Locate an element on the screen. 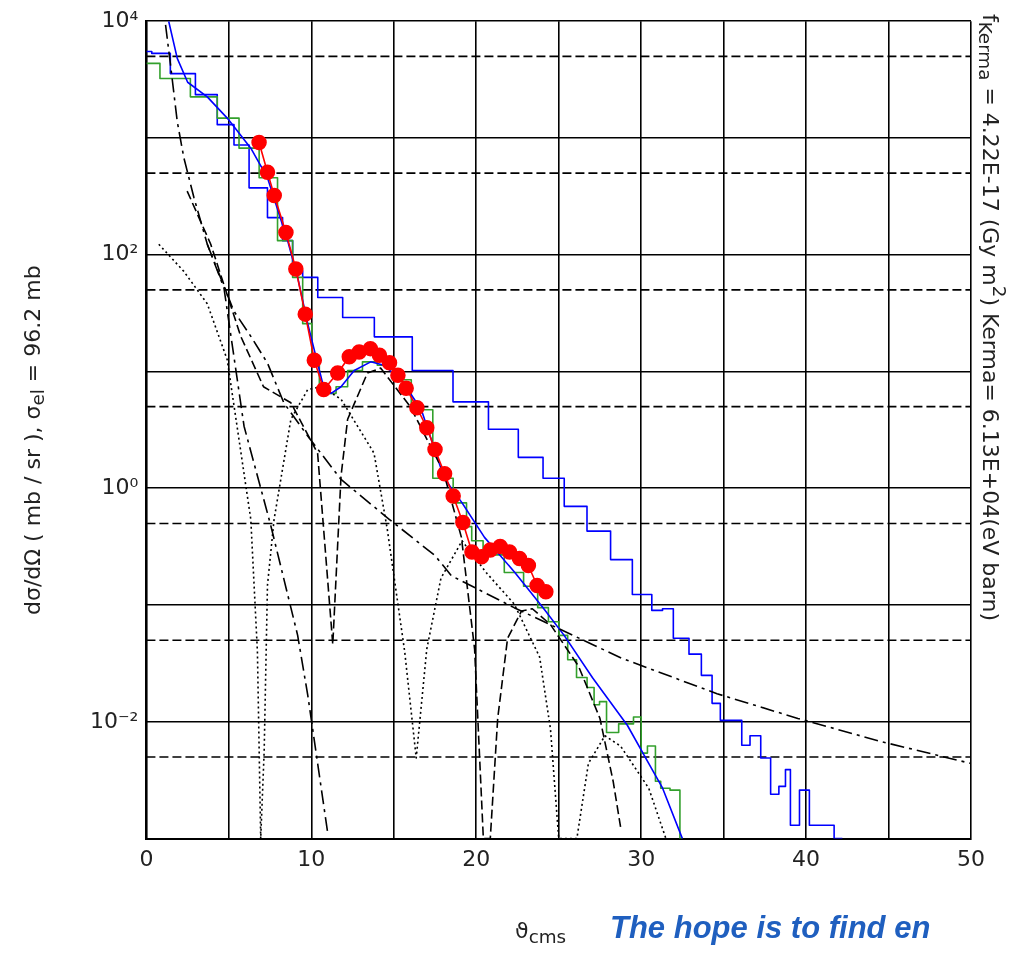  y-tick-label: 10⁰ is located at coordinates (120, 486).